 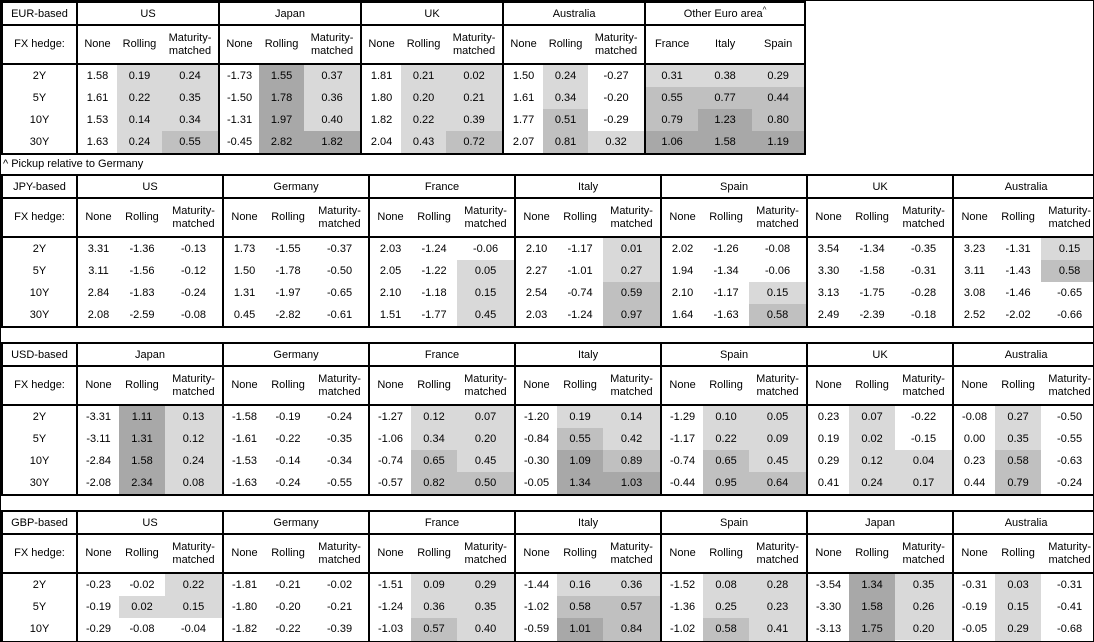 I want to click on value-cell: -1.34, so click(x=872, y=249).